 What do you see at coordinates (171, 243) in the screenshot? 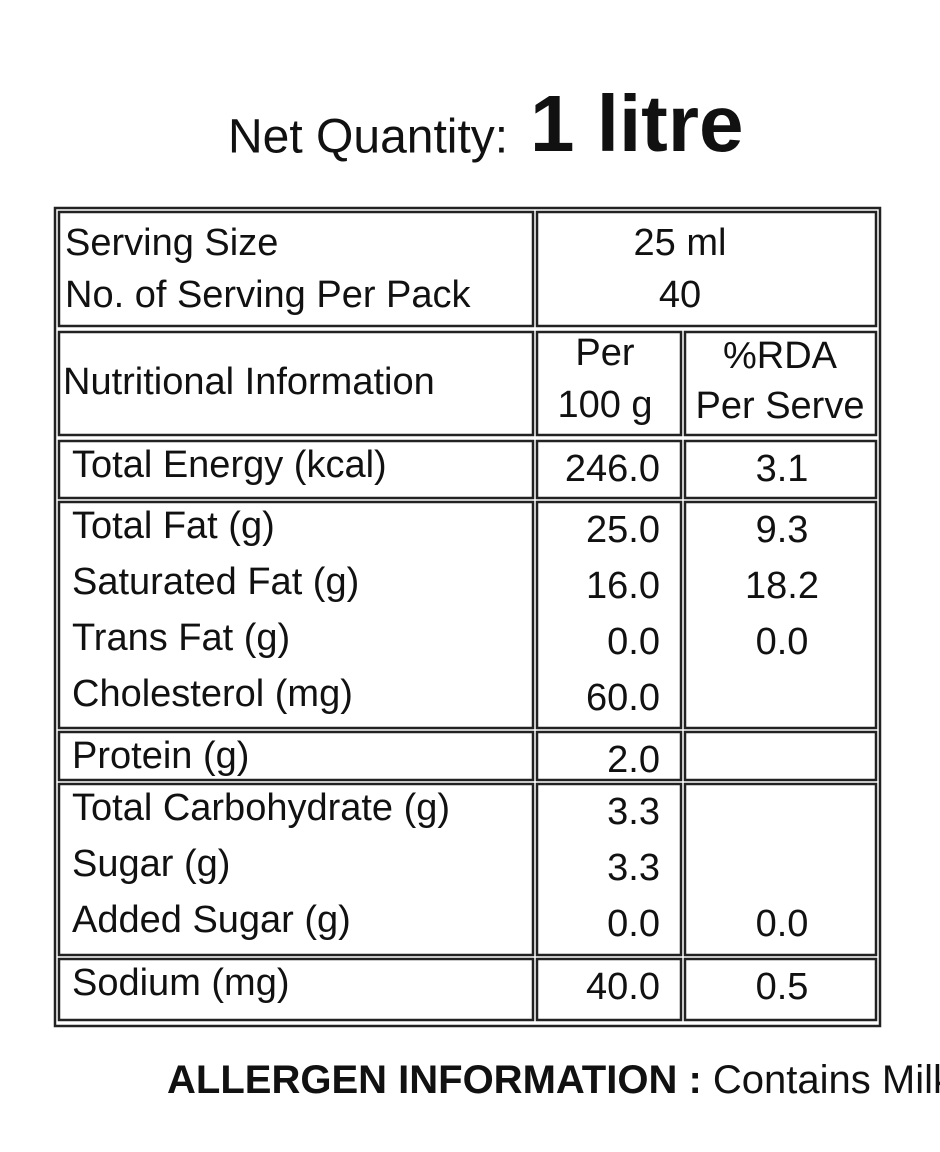
I see `serving-label: Serving Size` at bounding box center [171, 243].